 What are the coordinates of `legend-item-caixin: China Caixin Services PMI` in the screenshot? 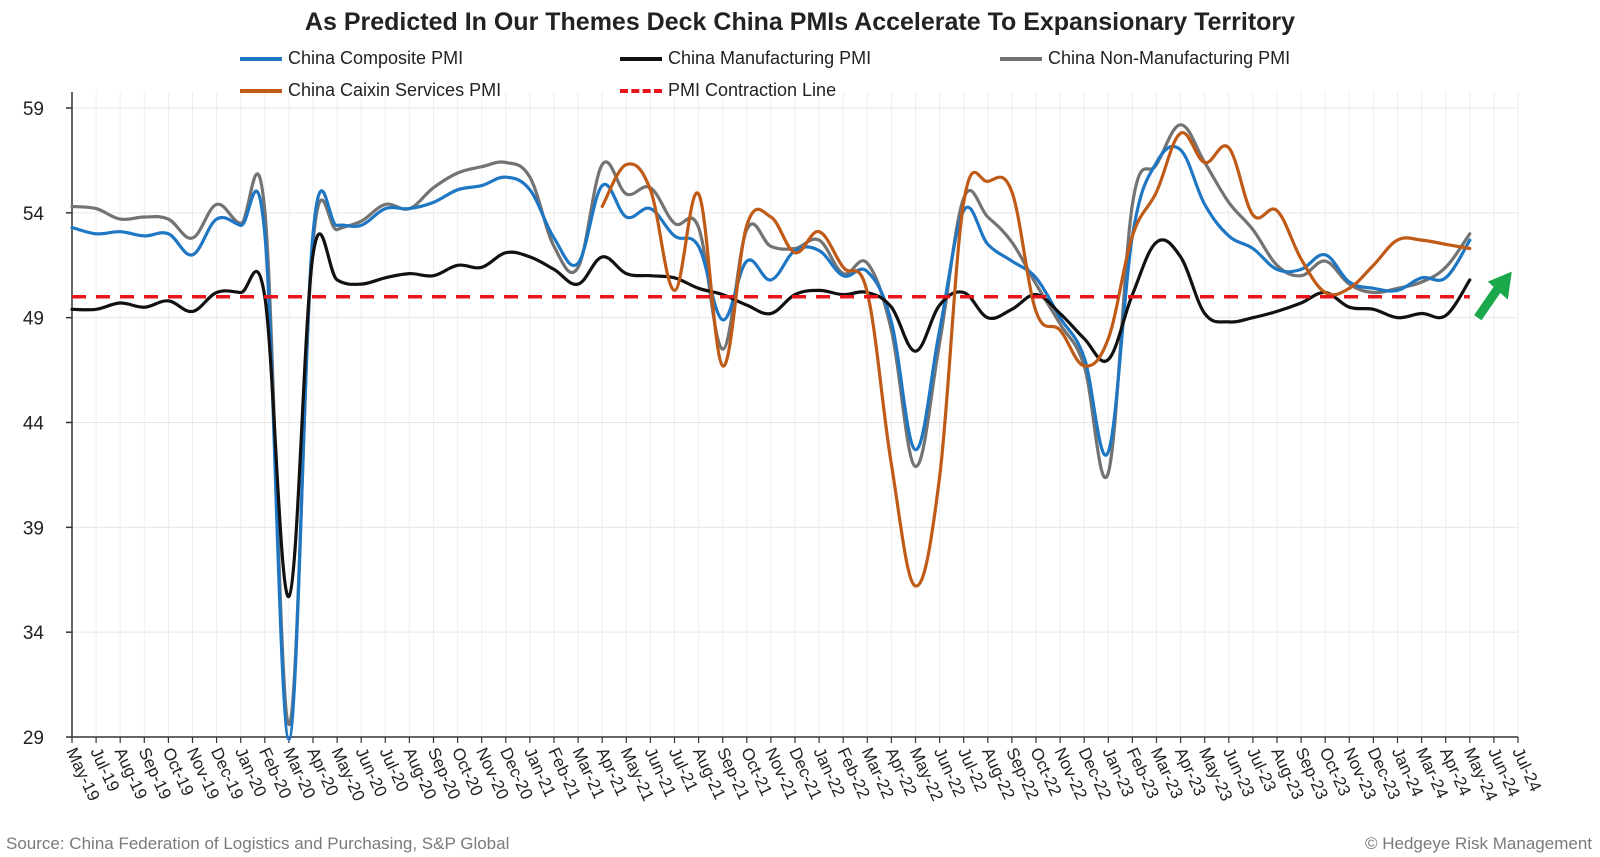 It's located at (370, 90).